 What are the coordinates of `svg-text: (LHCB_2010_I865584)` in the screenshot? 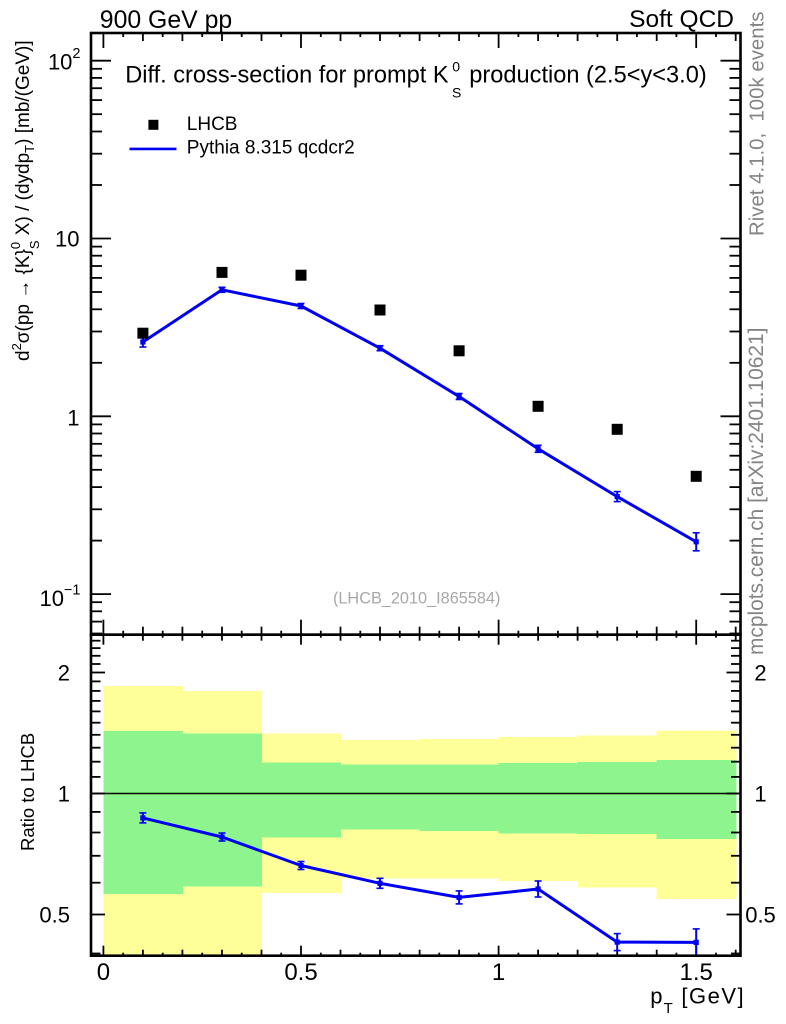 It's located at (416, 598).